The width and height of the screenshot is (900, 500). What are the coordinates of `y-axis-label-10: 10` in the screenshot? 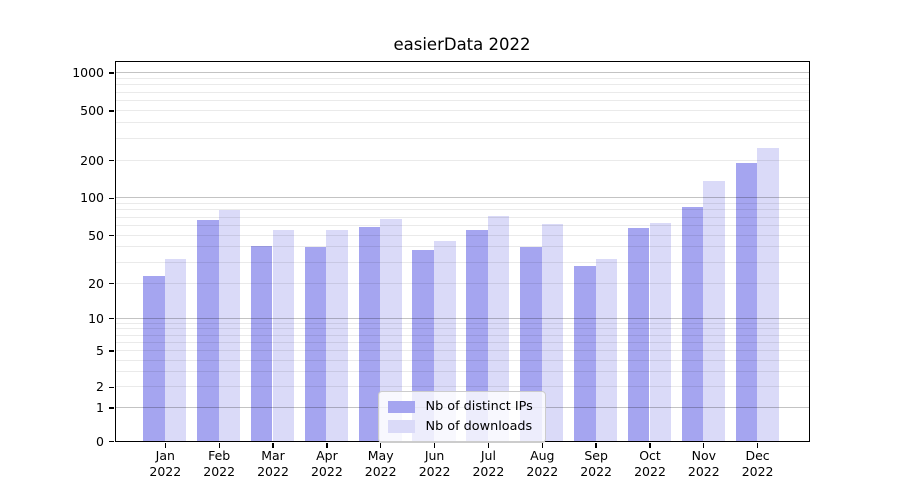 It's located at (96, 318).